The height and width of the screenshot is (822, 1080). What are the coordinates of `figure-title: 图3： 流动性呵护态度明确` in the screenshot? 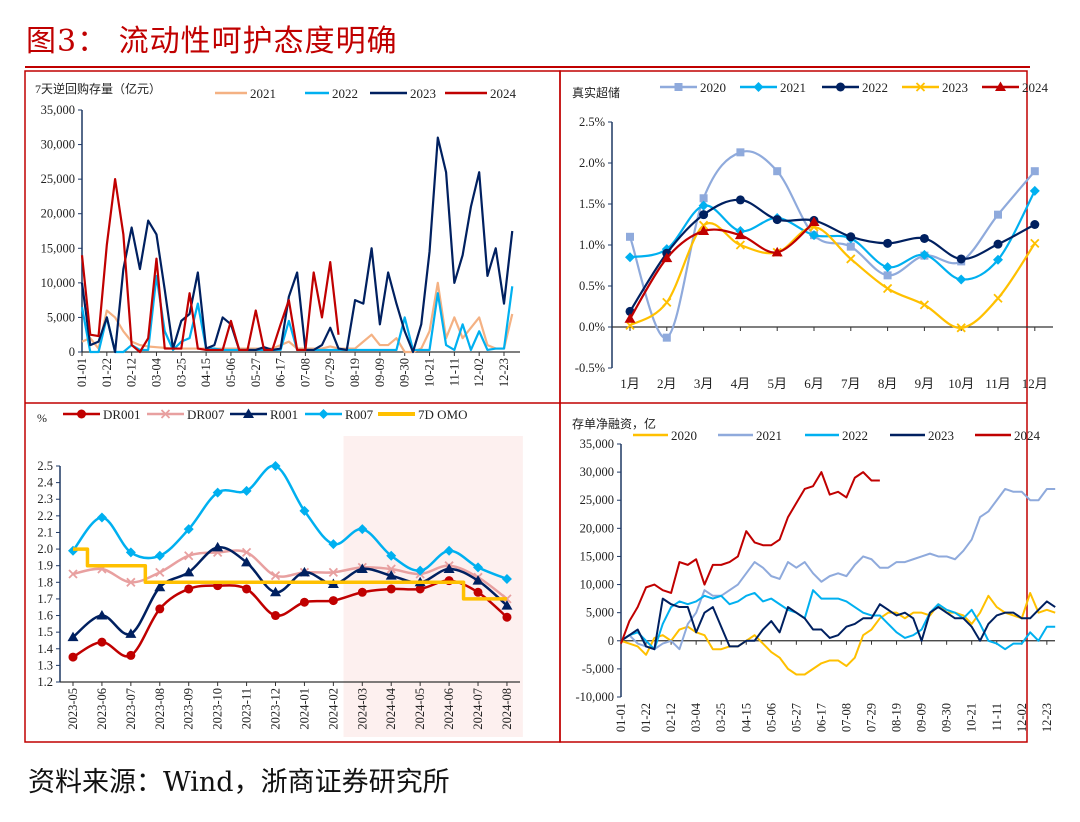 It's located at (212, 41).